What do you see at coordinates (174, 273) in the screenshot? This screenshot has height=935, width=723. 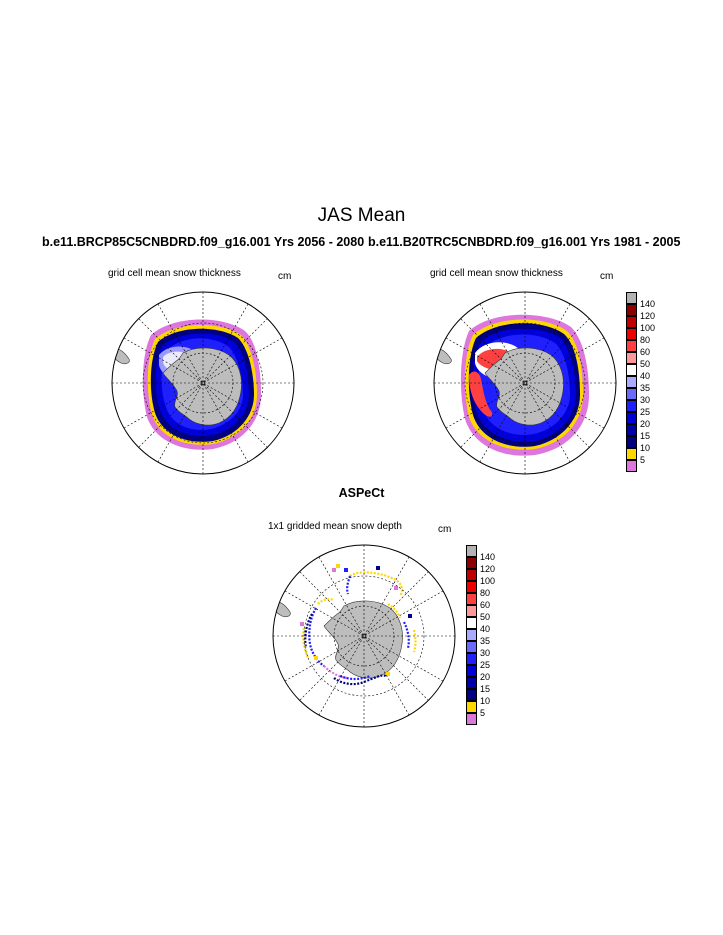 I see `left-panel-label: grid cell mean snow thickness` at bounding box center [174, 273].